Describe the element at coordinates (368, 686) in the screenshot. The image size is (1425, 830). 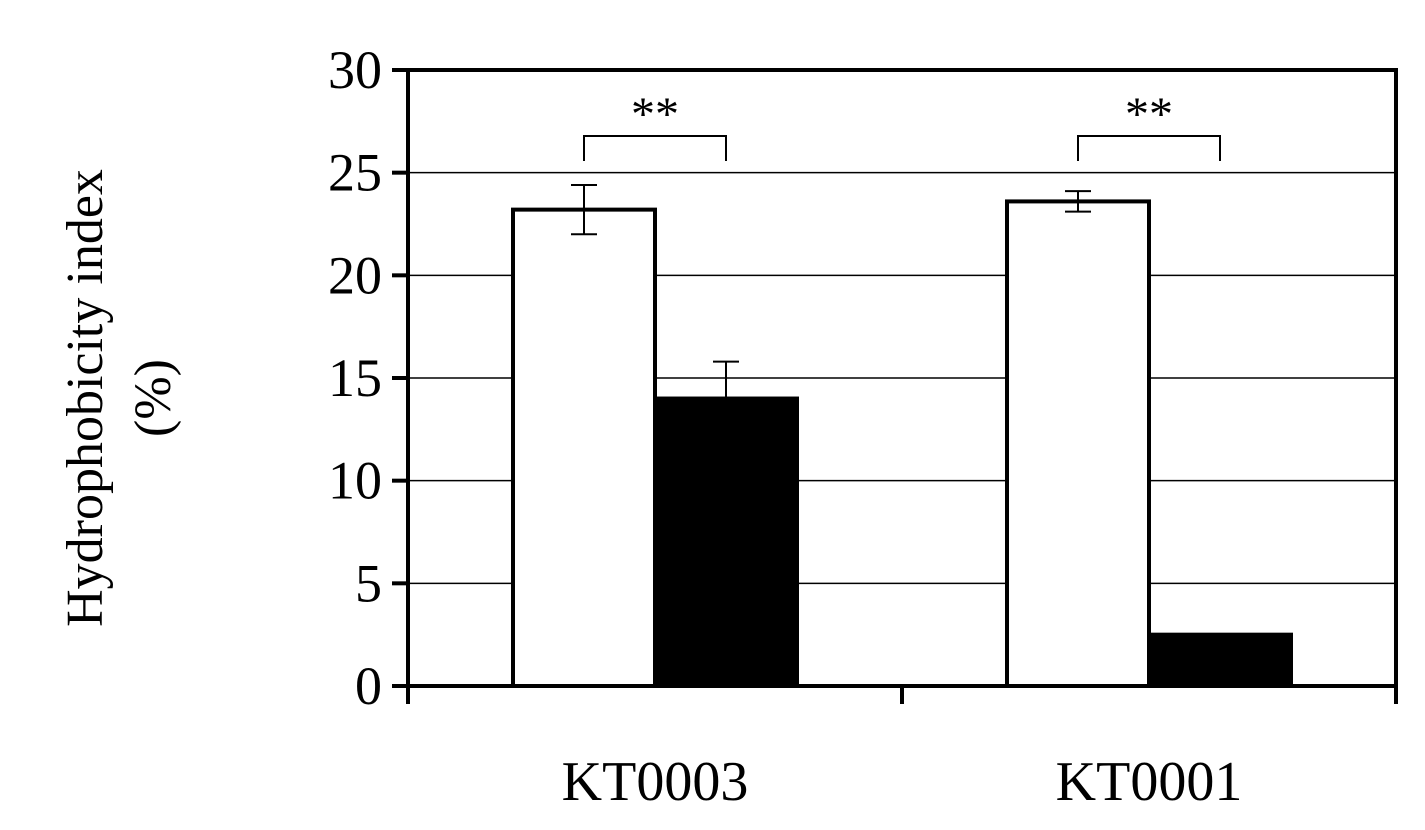
I see `y-tick-label: 0` at that location.